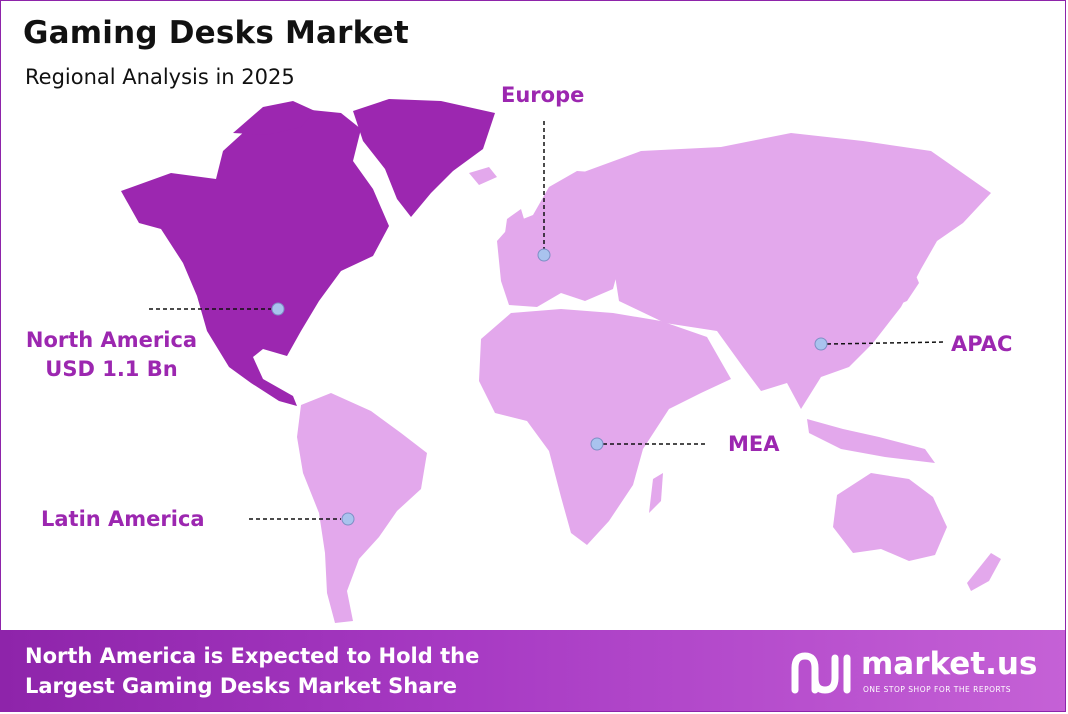 This screenshot has height=714, width=1068. Describe the element at coordinates (904, 283) in the screenshot. I see `region-shape-japan` at that location.